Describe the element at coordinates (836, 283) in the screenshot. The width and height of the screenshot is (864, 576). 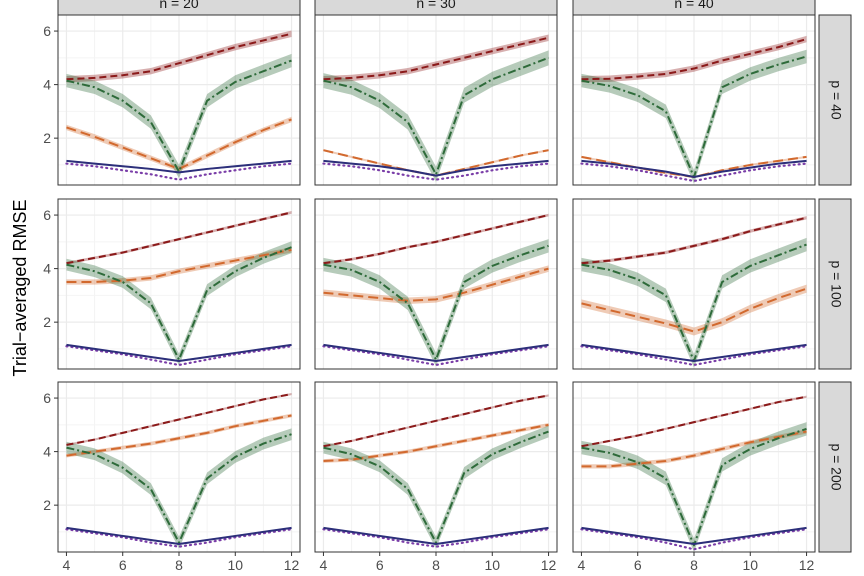
I see `row-strip-label: p = 100` at that location.